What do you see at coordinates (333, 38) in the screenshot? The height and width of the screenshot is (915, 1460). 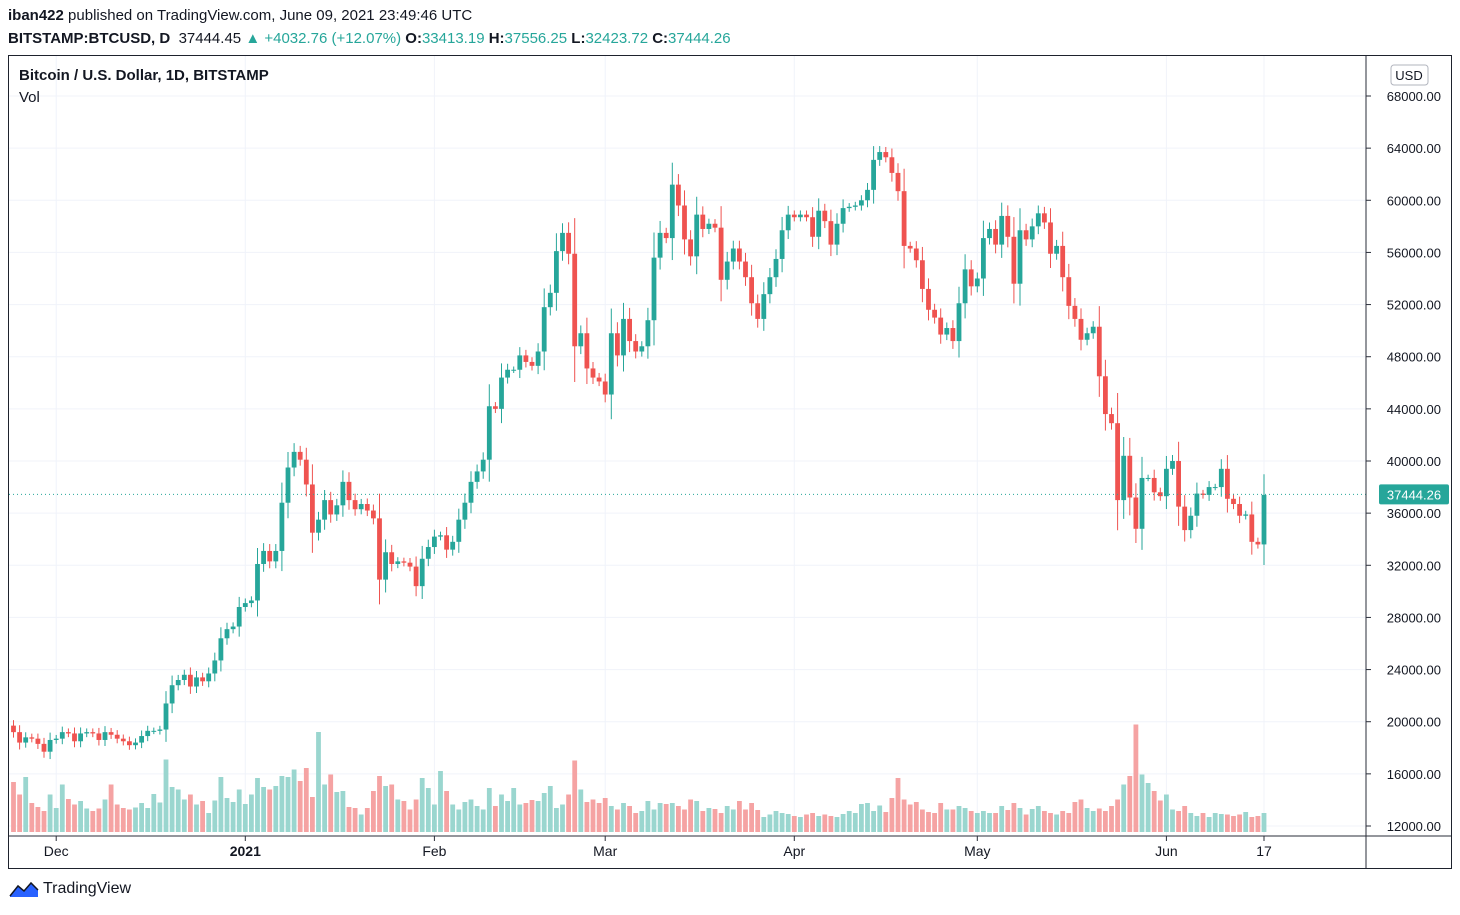 I see `change-value: +4032.76 (+12.07%)` at bounding box center [333, 38].